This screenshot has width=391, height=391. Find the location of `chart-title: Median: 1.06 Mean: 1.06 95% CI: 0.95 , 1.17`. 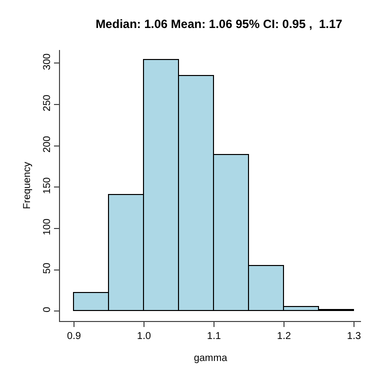

chart-title: Median: 1.06 Mean: 1.06 95% CI: 0.95 , 1.17 is located at coordinates (219, 23).